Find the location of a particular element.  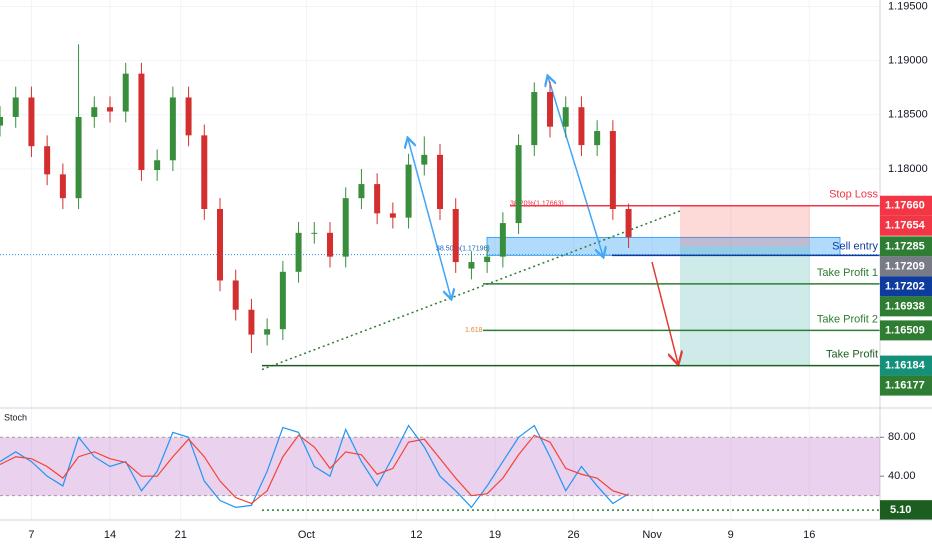

stoch-title: Stoch is located at coordinates (15, 417).